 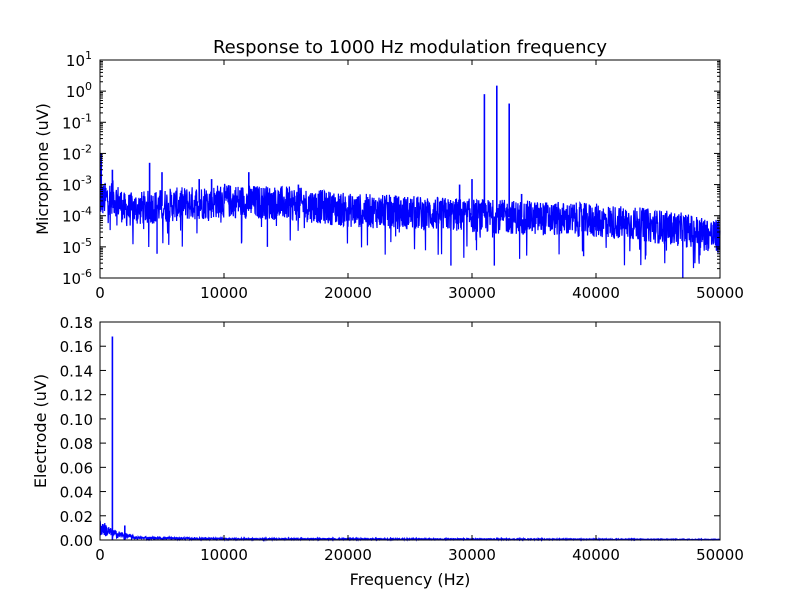 What do you see at coordinates (224, 293) in the screenshot?
I see `microphone-x-tick-label: 10000` at bounding box center [224, 293].